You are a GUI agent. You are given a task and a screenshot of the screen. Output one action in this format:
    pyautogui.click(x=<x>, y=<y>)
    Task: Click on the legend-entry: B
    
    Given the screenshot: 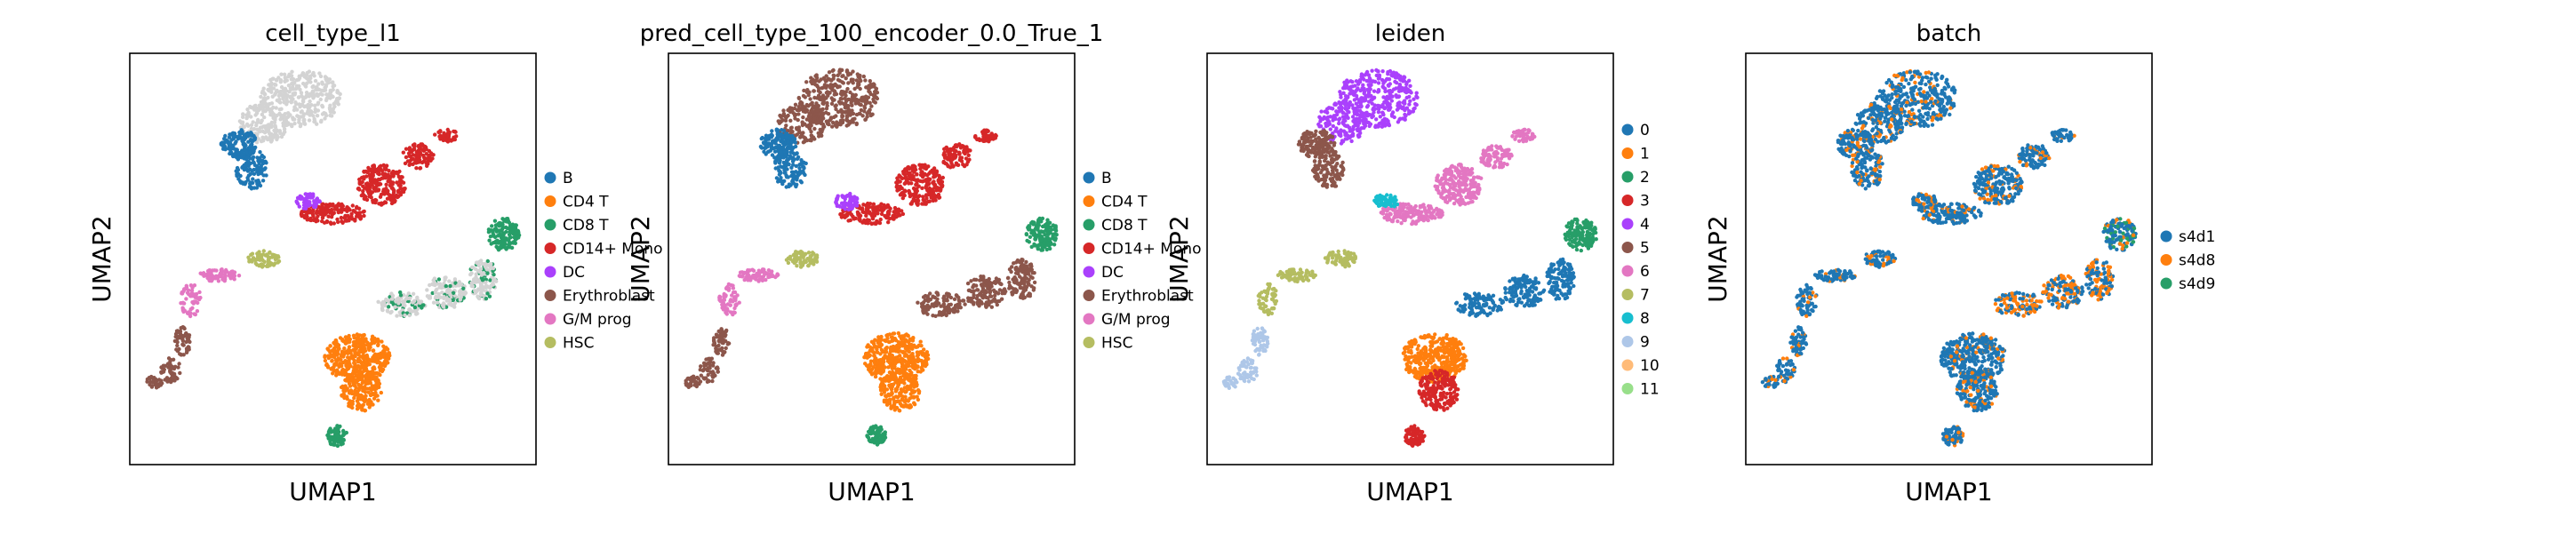 What is the action you would take?
    pyautogui.click(x=558, y=178)
    